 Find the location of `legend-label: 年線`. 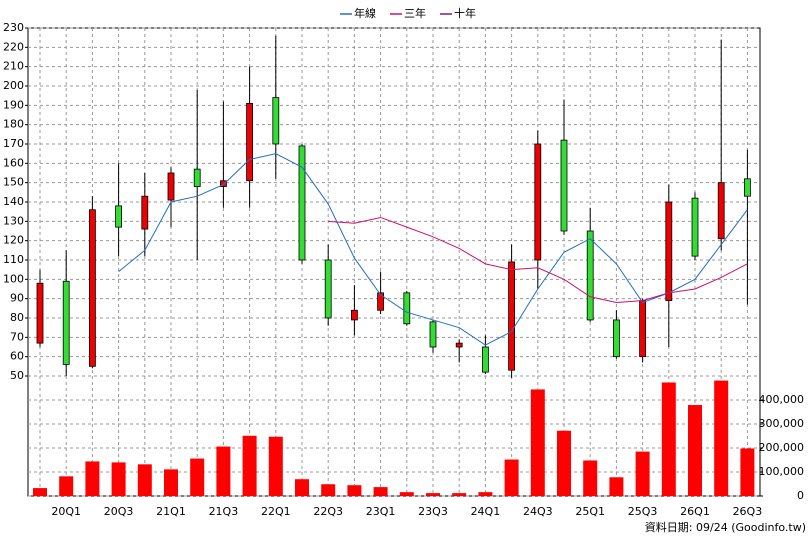

legend-label: 年線 is located at coordinates (365, 13).